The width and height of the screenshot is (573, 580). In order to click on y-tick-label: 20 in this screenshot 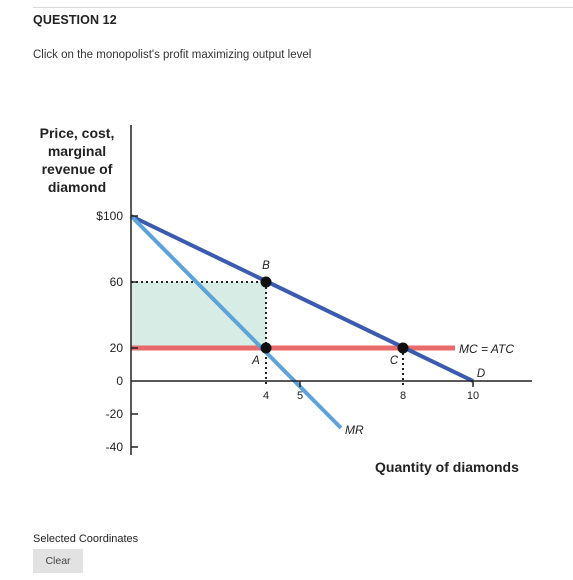, I will do `click(117, 348)`.